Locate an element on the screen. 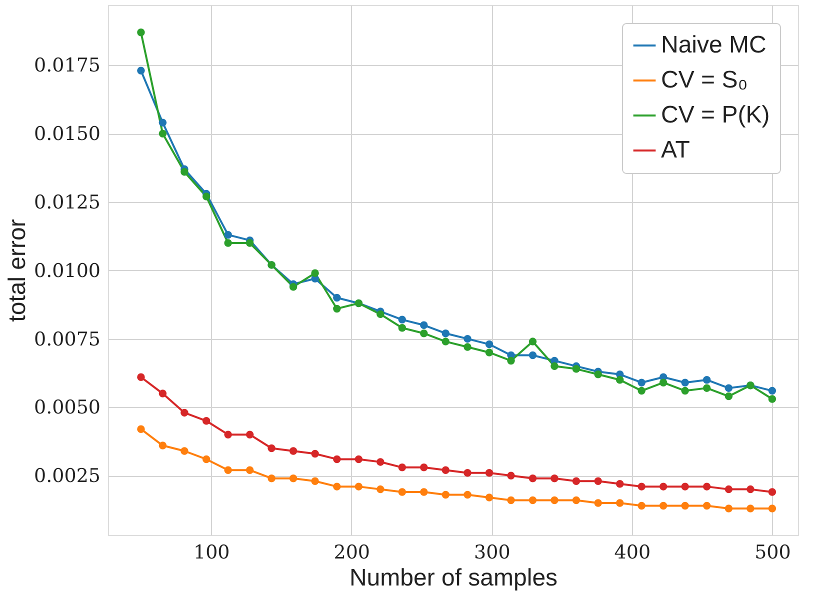 This screenshot has height=612, width=824. y-tick-label: 0.0150 is located at coordinates (67, 134).